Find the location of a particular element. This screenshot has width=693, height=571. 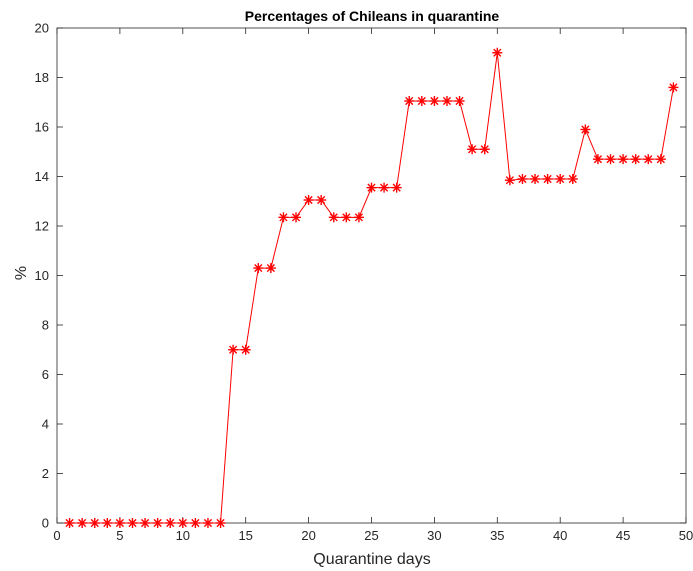

y-tick-label: 2 is located at coordinates (45, 473).